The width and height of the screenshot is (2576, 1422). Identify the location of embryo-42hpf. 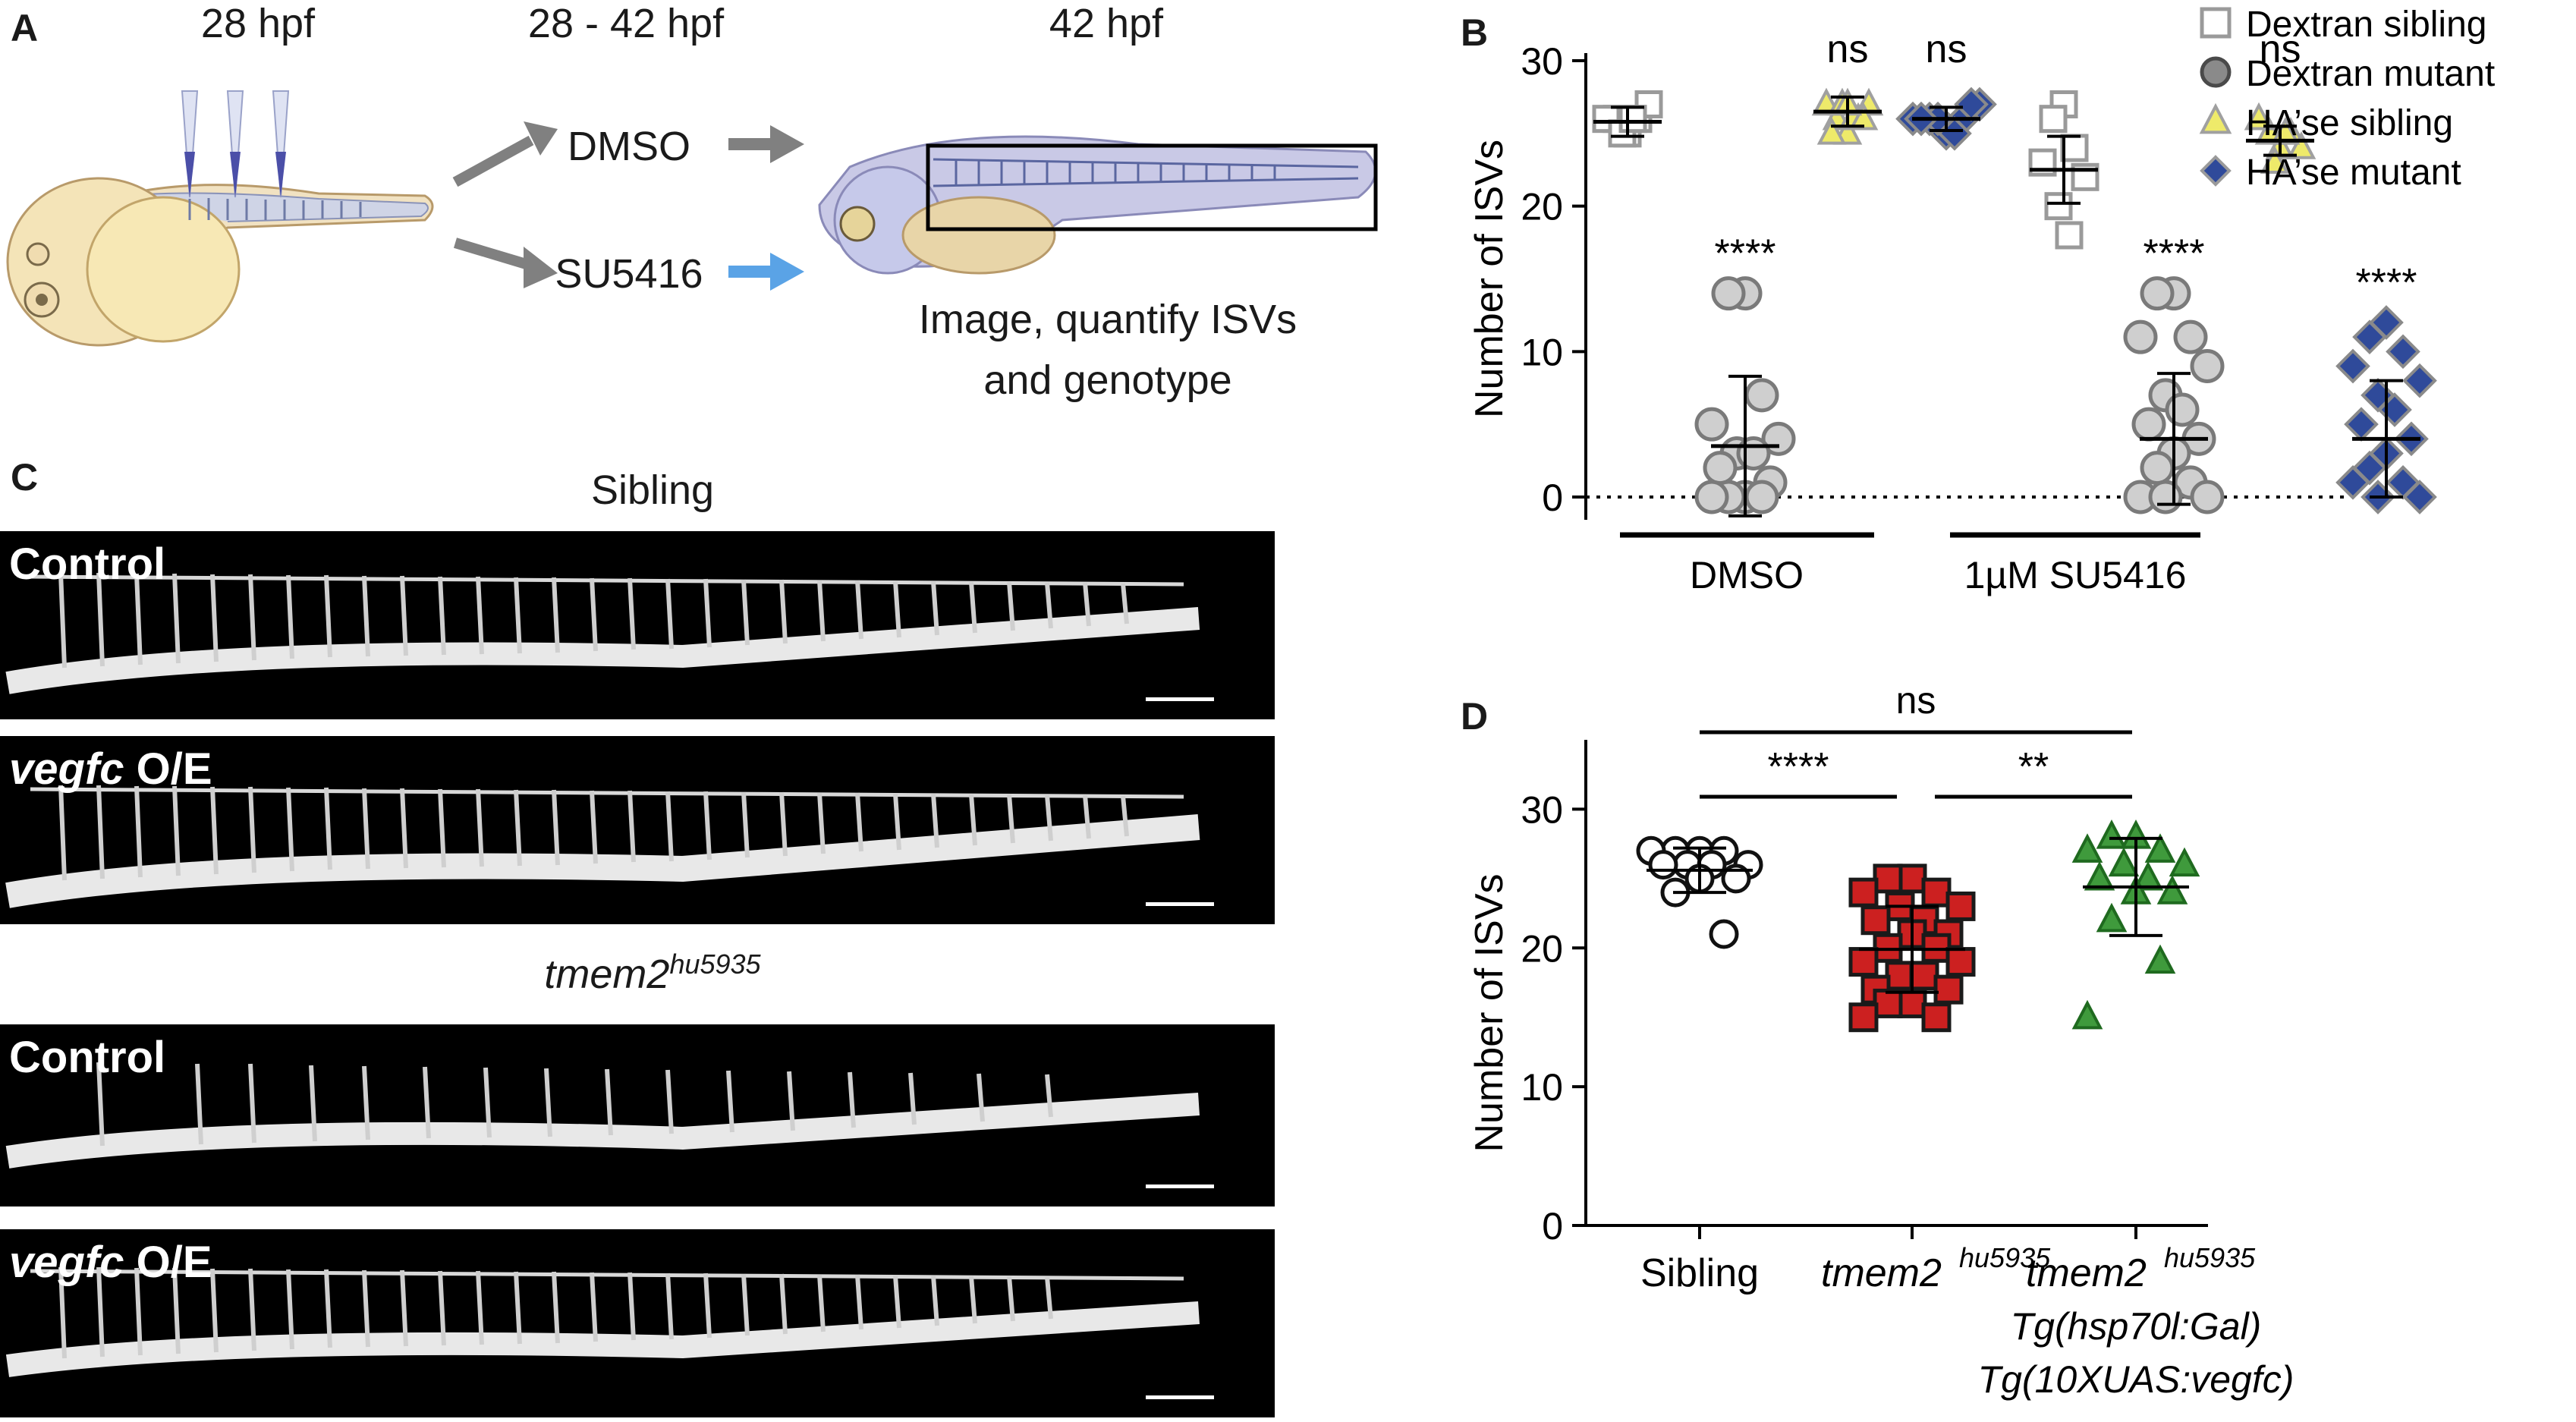
(1098, 205).